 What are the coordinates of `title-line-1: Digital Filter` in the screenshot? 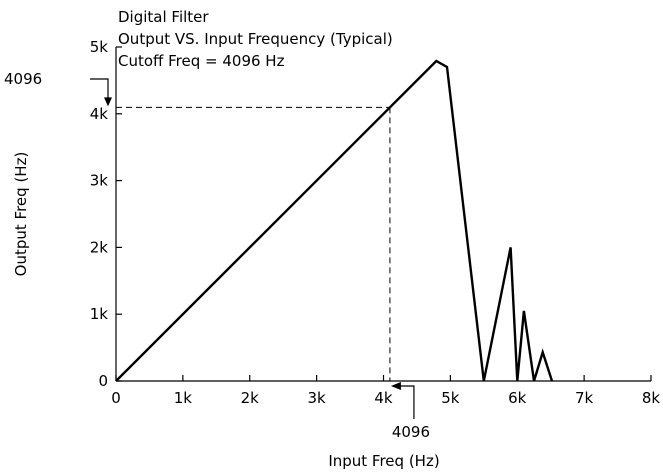 It's located at (163, 17).